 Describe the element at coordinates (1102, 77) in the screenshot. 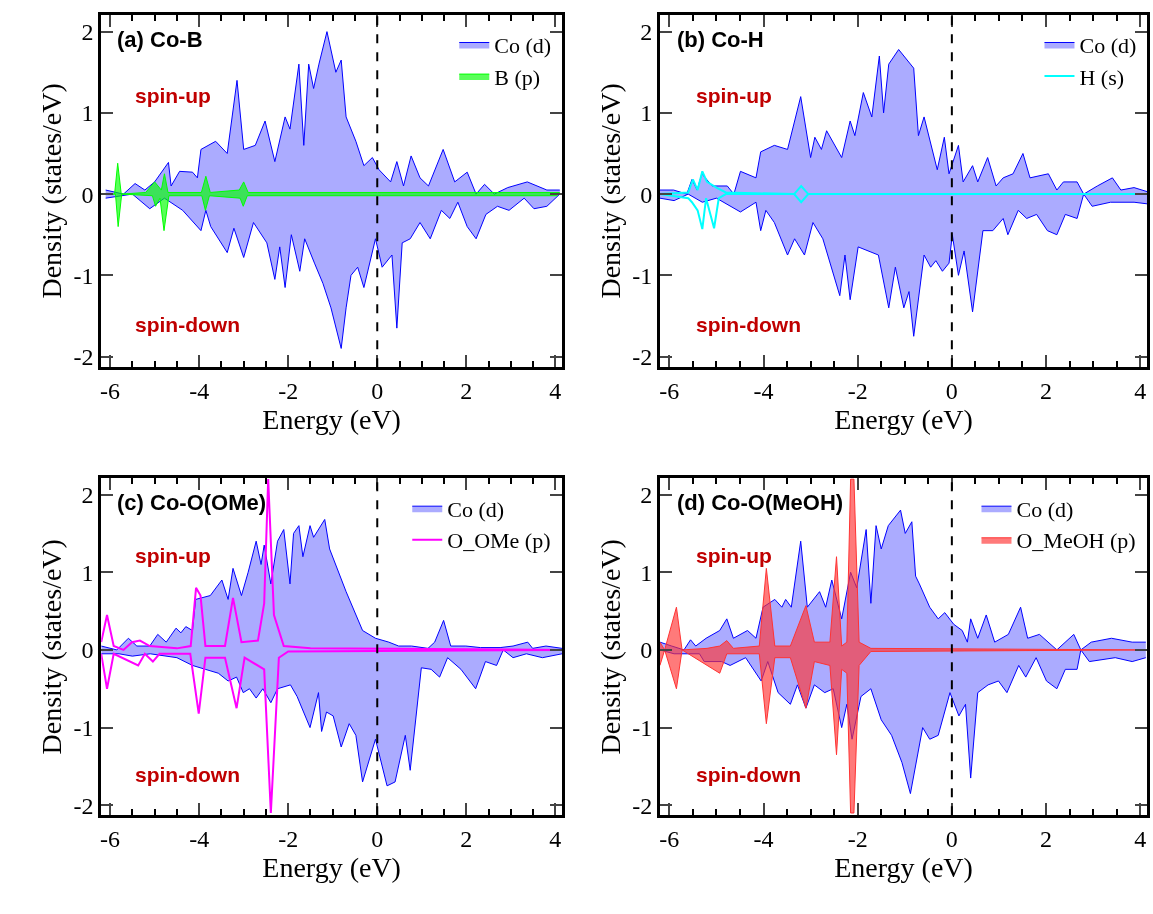

I see `legend-label: H (s)` at that location.